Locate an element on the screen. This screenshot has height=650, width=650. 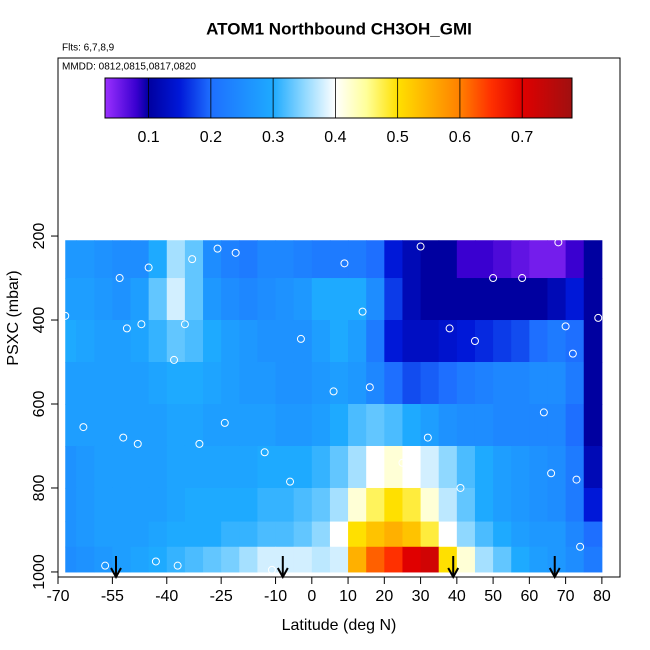
x-tick-label: -55 is located at coordinates (112, 596).